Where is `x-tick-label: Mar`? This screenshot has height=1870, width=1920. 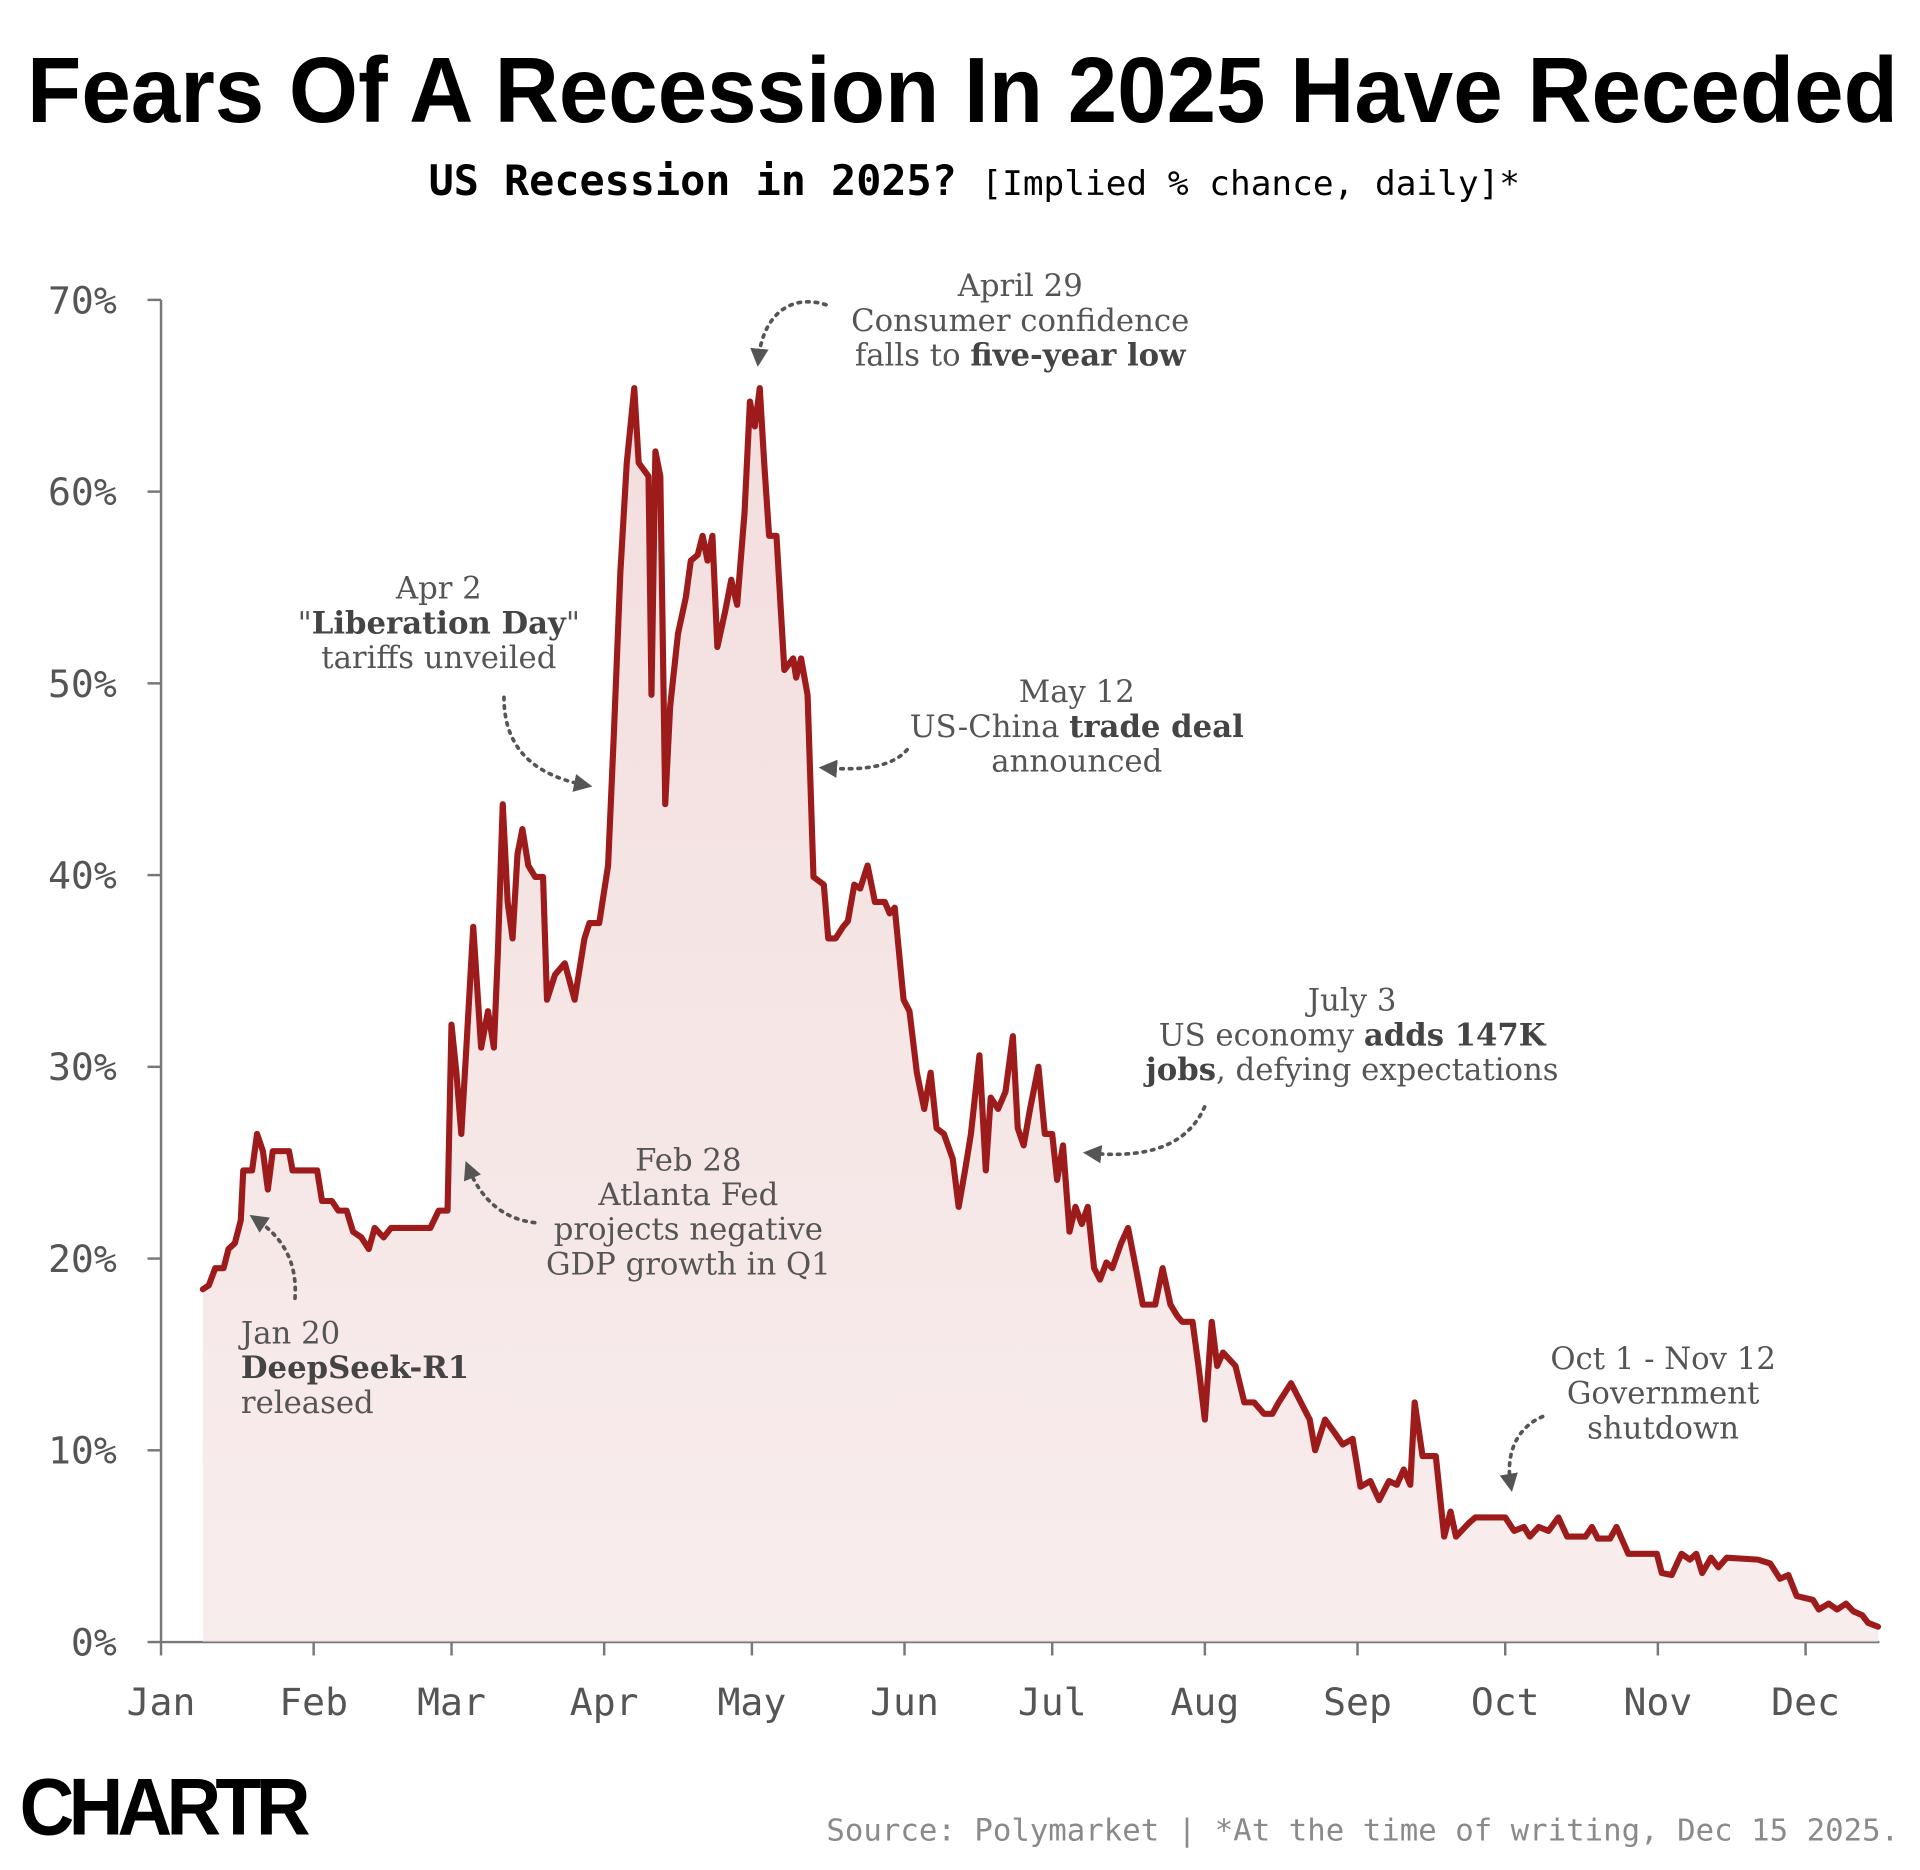 x-tick-label: Mar is located at coordinates (451, 1702).